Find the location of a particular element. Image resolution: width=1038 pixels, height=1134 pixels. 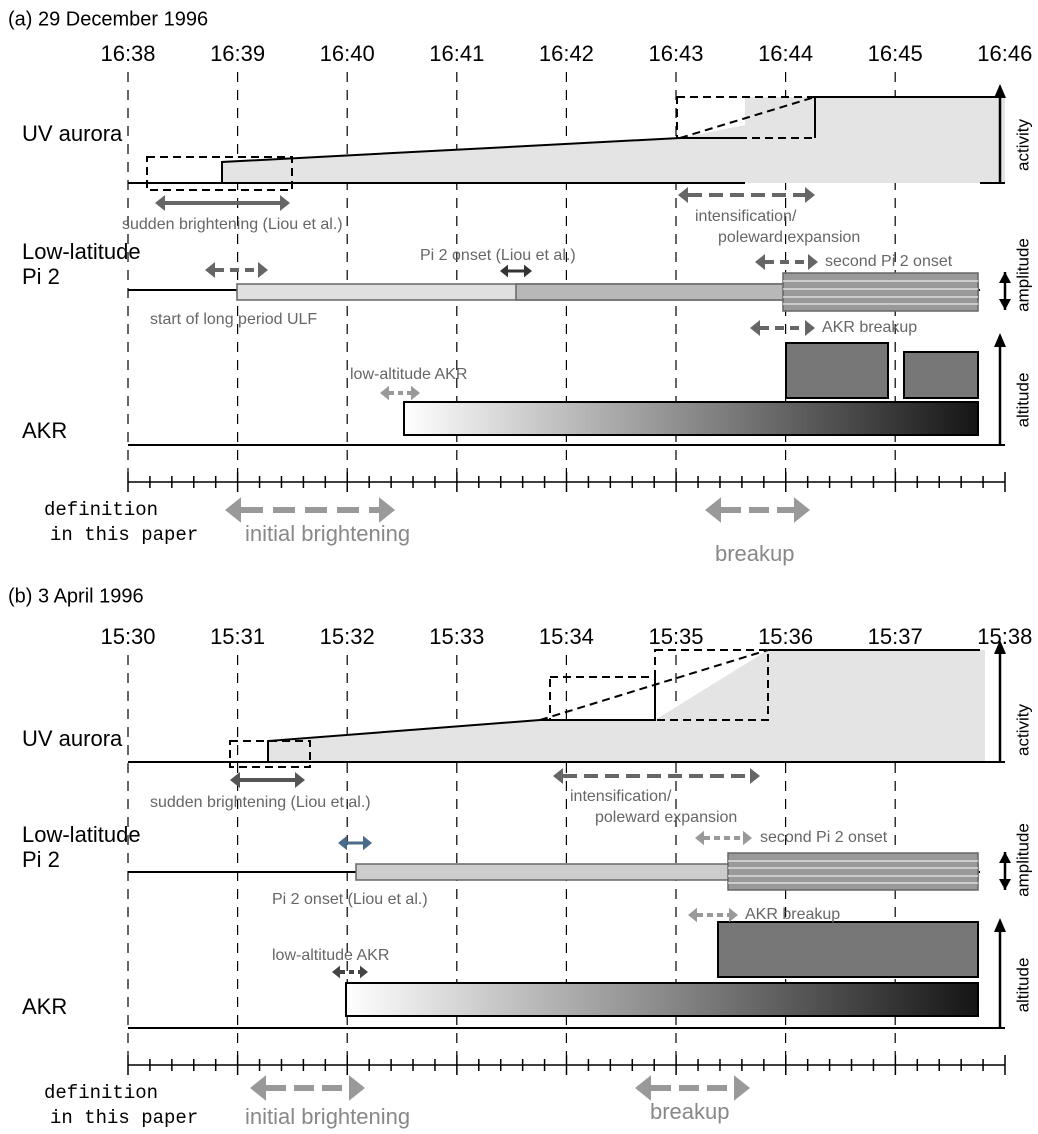

time-label: 15:33 is located at coordinates (456, 636).